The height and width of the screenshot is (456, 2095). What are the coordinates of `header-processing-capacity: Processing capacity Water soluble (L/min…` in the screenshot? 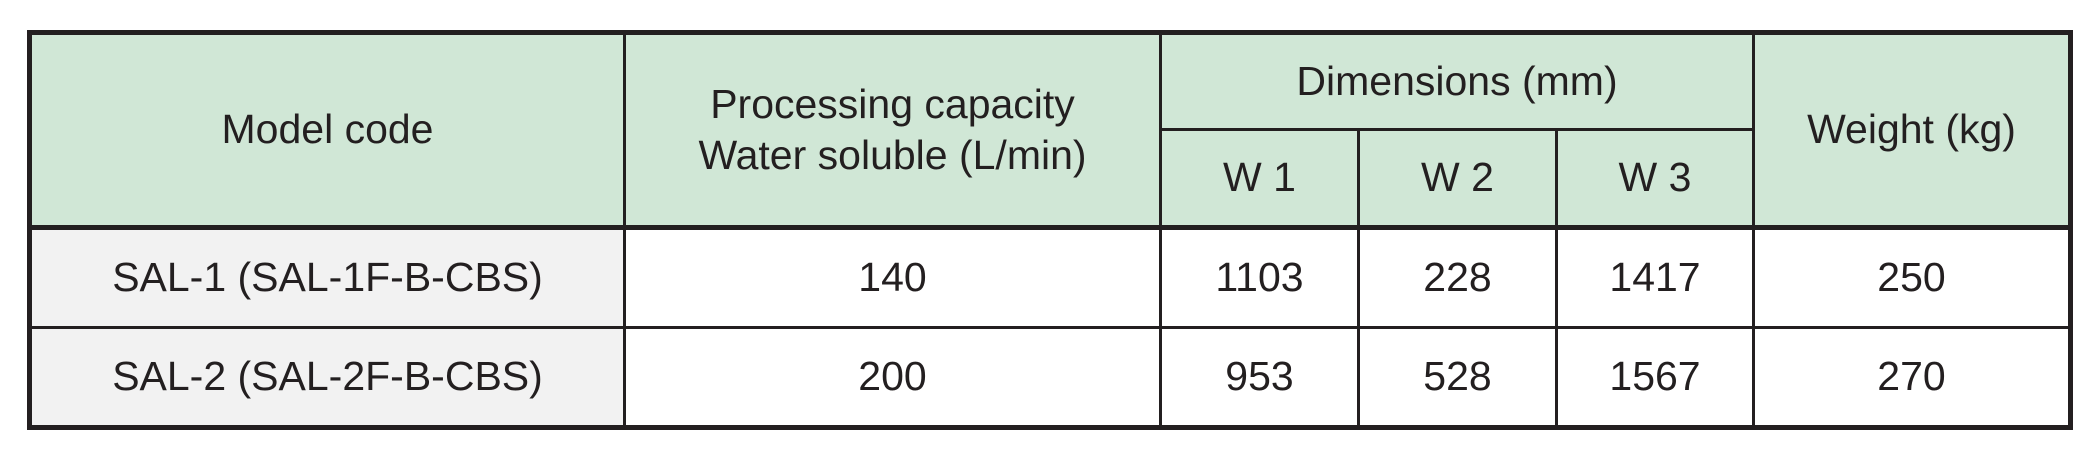 It's located at (892, 130).